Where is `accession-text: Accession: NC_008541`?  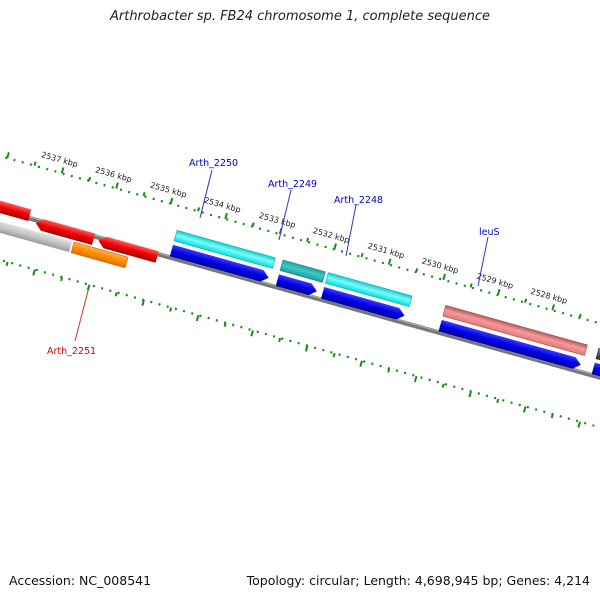 accession-text: Accession: NC_008541 is located at coordinates (80, 580).